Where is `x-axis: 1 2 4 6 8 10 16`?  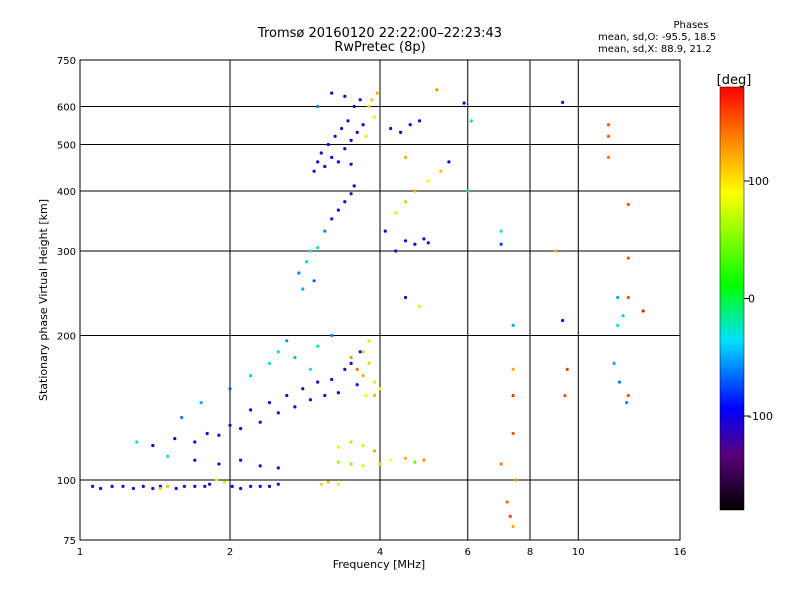
x-axis: 1 2 4 6 8 10 16 is located at coordinates (382, 552).